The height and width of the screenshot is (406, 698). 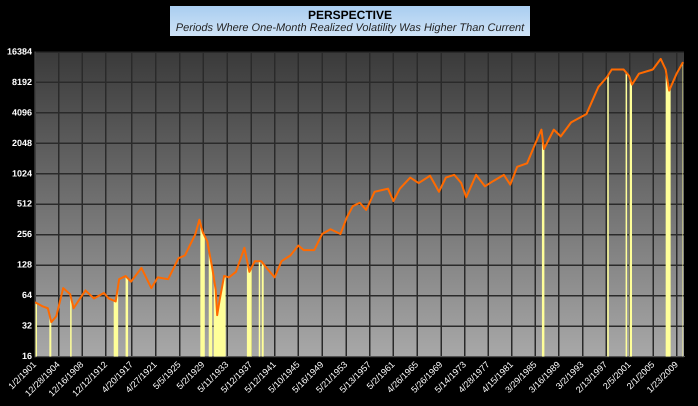 I want to click on y-tick-label: 128, so click(x=24, y=265).